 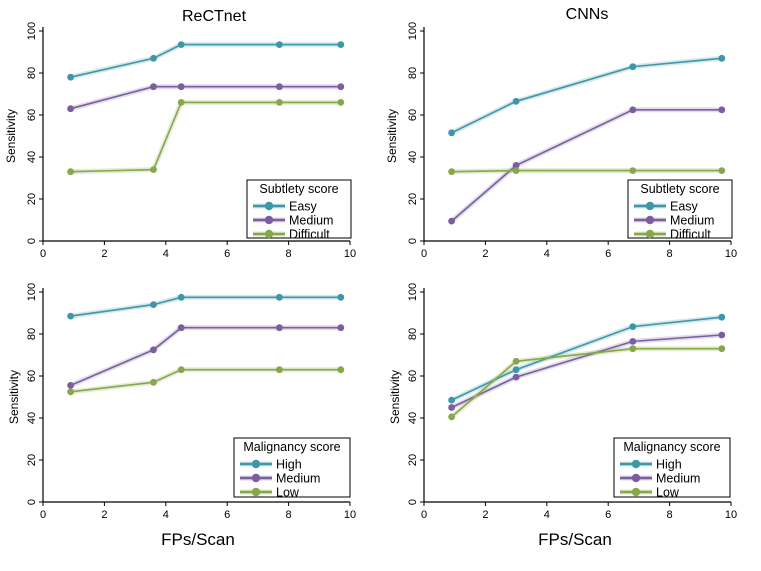 I want to click on series-high, so click(x=587, y=358).